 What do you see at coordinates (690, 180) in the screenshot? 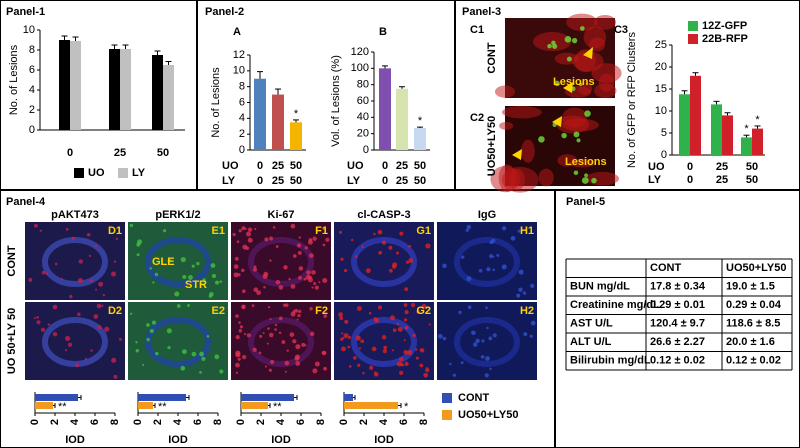
I see `x-tick-label: 0` at bounding box center [690, 180].